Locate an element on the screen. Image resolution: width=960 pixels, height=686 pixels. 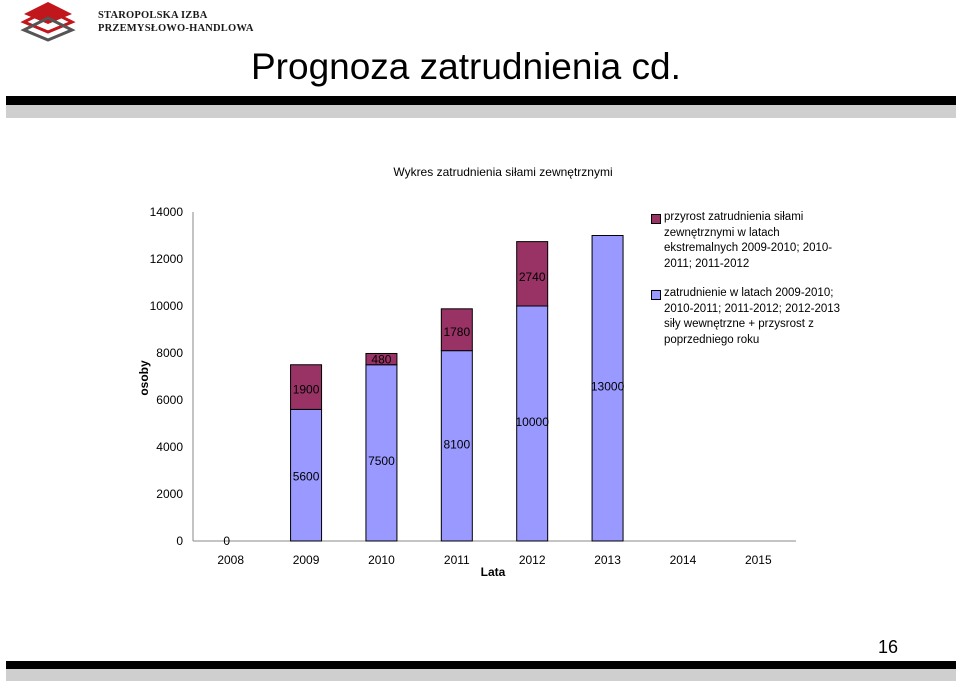
bar-increase-2010 is located at coordinates (381, 359).